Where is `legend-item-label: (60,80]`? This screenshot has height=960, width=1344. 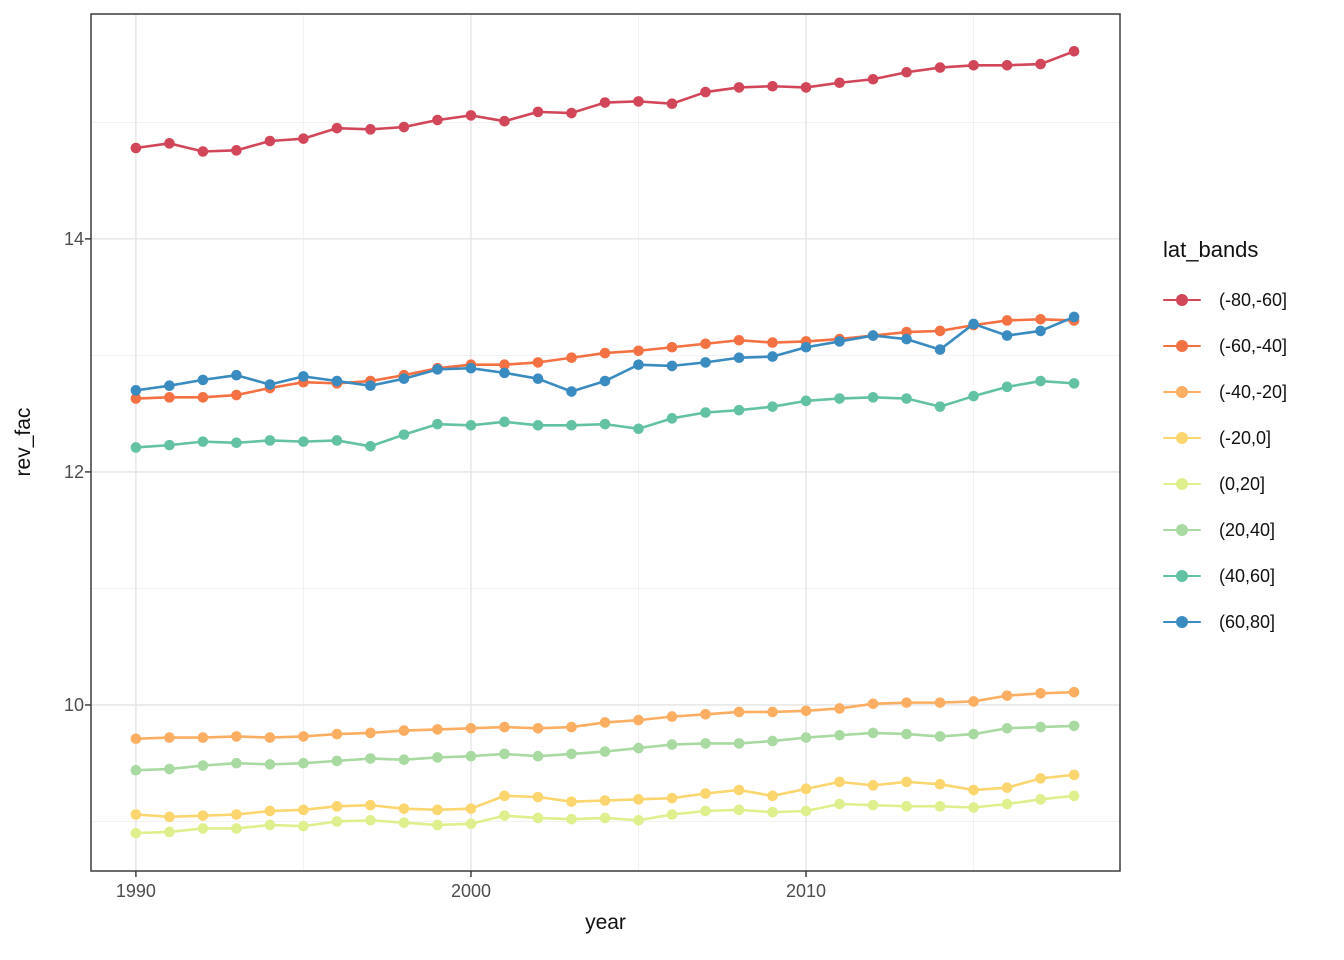 legend-item-label: (60,80] is located at coordinates (1247, 621).